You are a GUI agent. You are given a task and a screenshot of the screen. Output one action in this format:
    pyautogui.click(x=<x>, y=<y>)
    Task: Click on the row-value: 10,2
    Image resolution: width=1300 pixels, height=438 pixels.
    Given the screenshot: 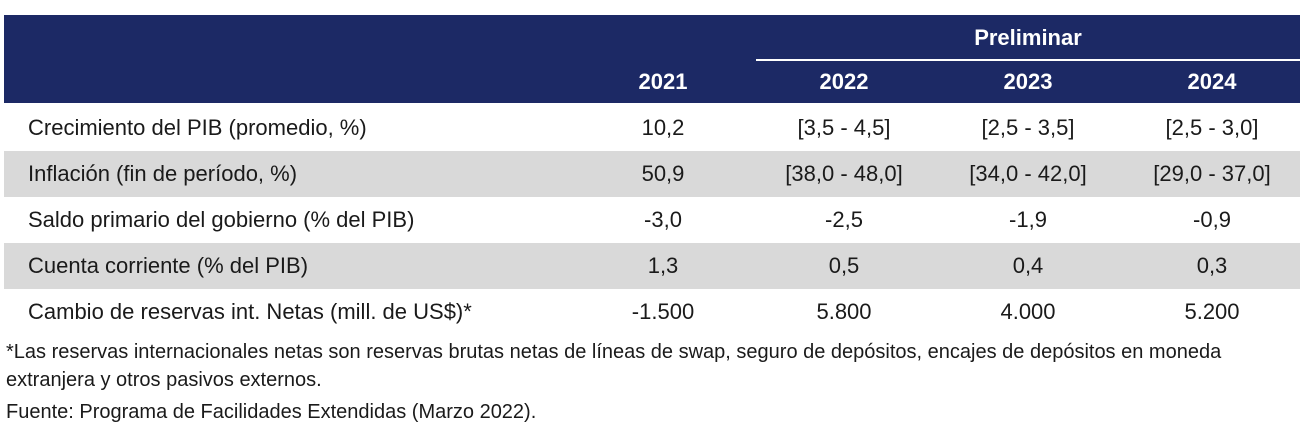 What is the action you would take?
    pyautogui.click(x=663, y=127)
    